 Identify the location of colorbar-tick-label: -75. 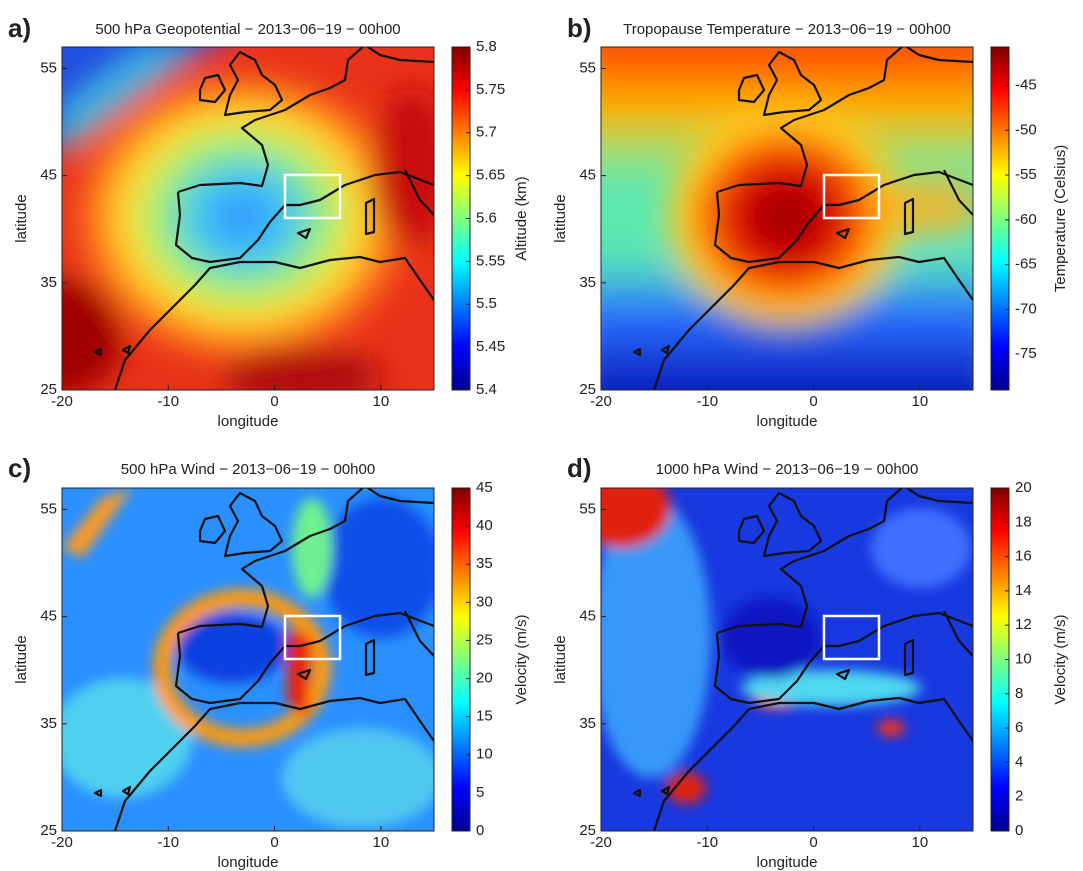
(1026, 353).